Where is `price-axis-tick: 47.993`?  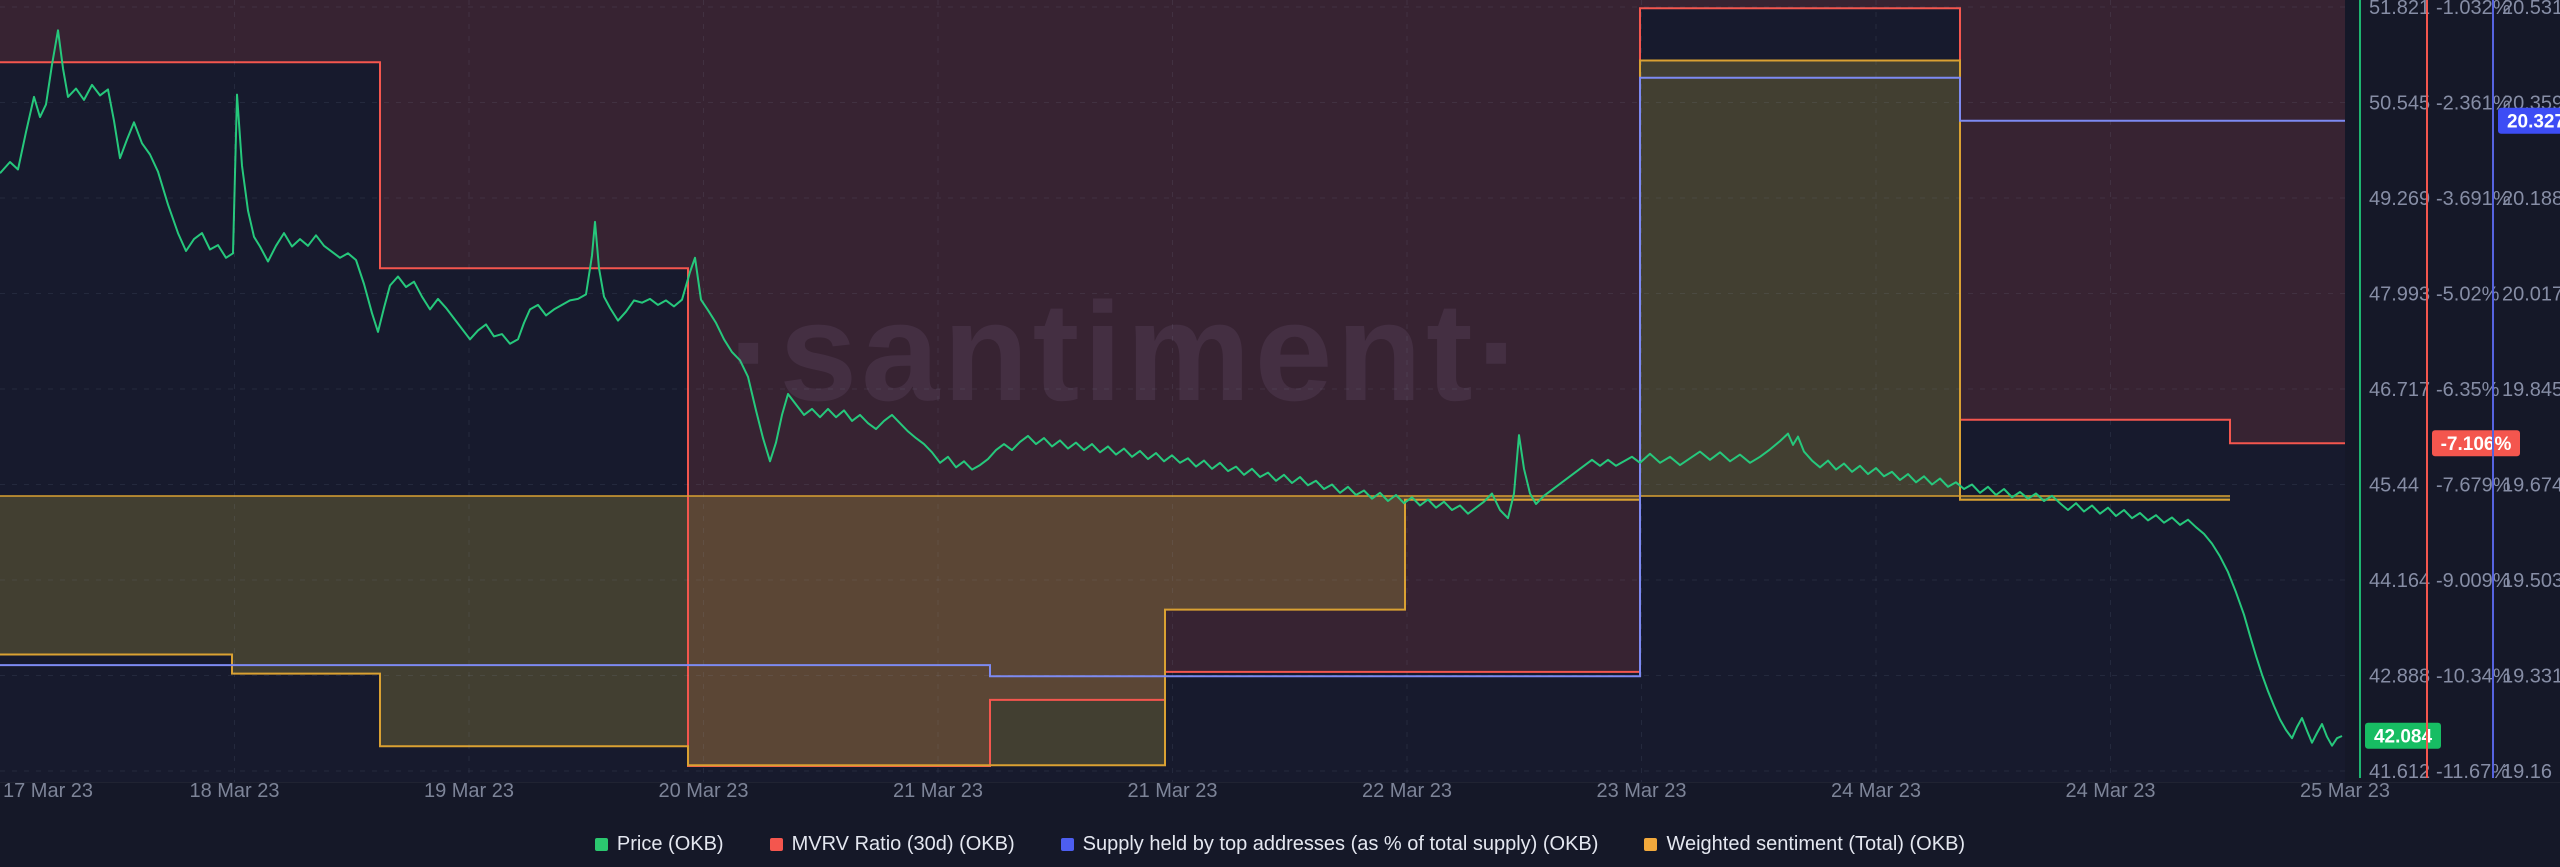 price-axis-tick: 47.993 is located at coordinates (2399, 295).